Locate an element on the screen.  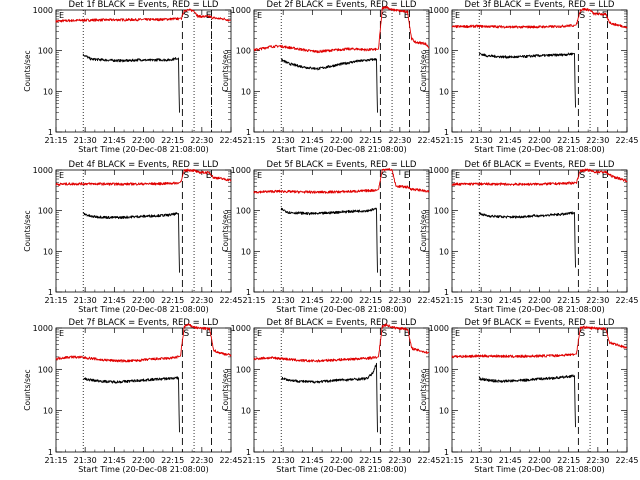
chart-title: Det 8f BLACK = Events, RED = LLD is located at coordinates (342, 323).